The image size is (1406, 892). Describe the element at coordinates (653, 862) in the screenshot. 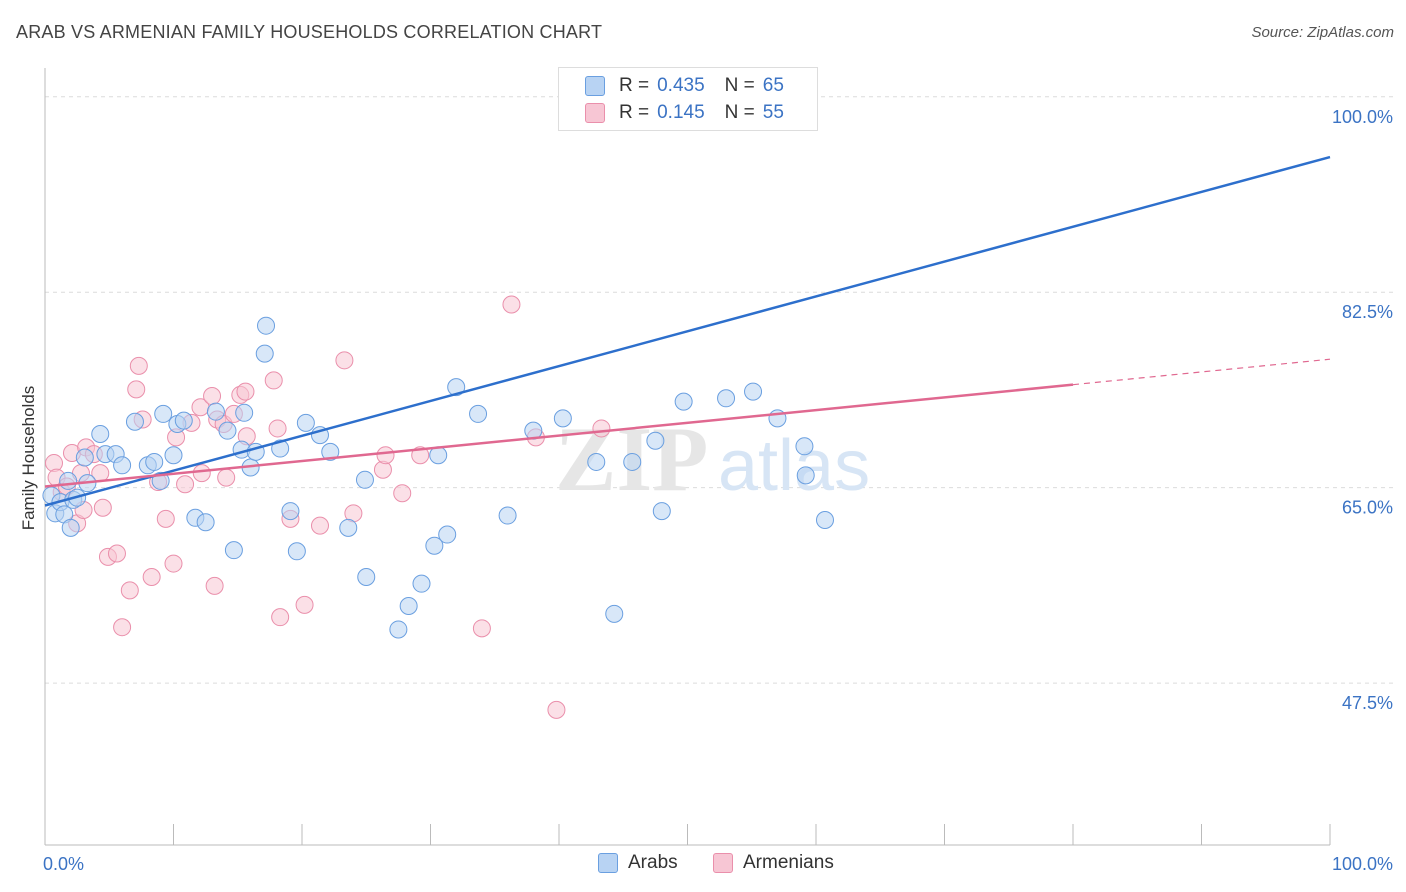

I see `arabs-legend-label: Arabs` at that location.